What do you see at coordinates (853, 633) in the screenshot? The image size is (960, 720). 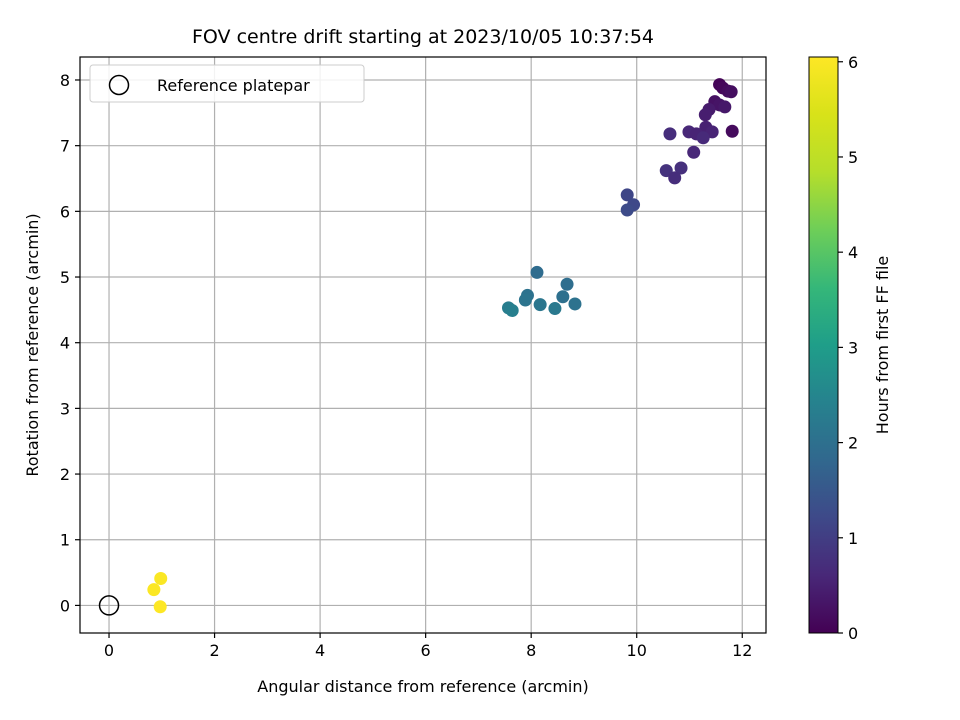 I see `colorbar-tick-label: 0` at bounding box center [853, 633].